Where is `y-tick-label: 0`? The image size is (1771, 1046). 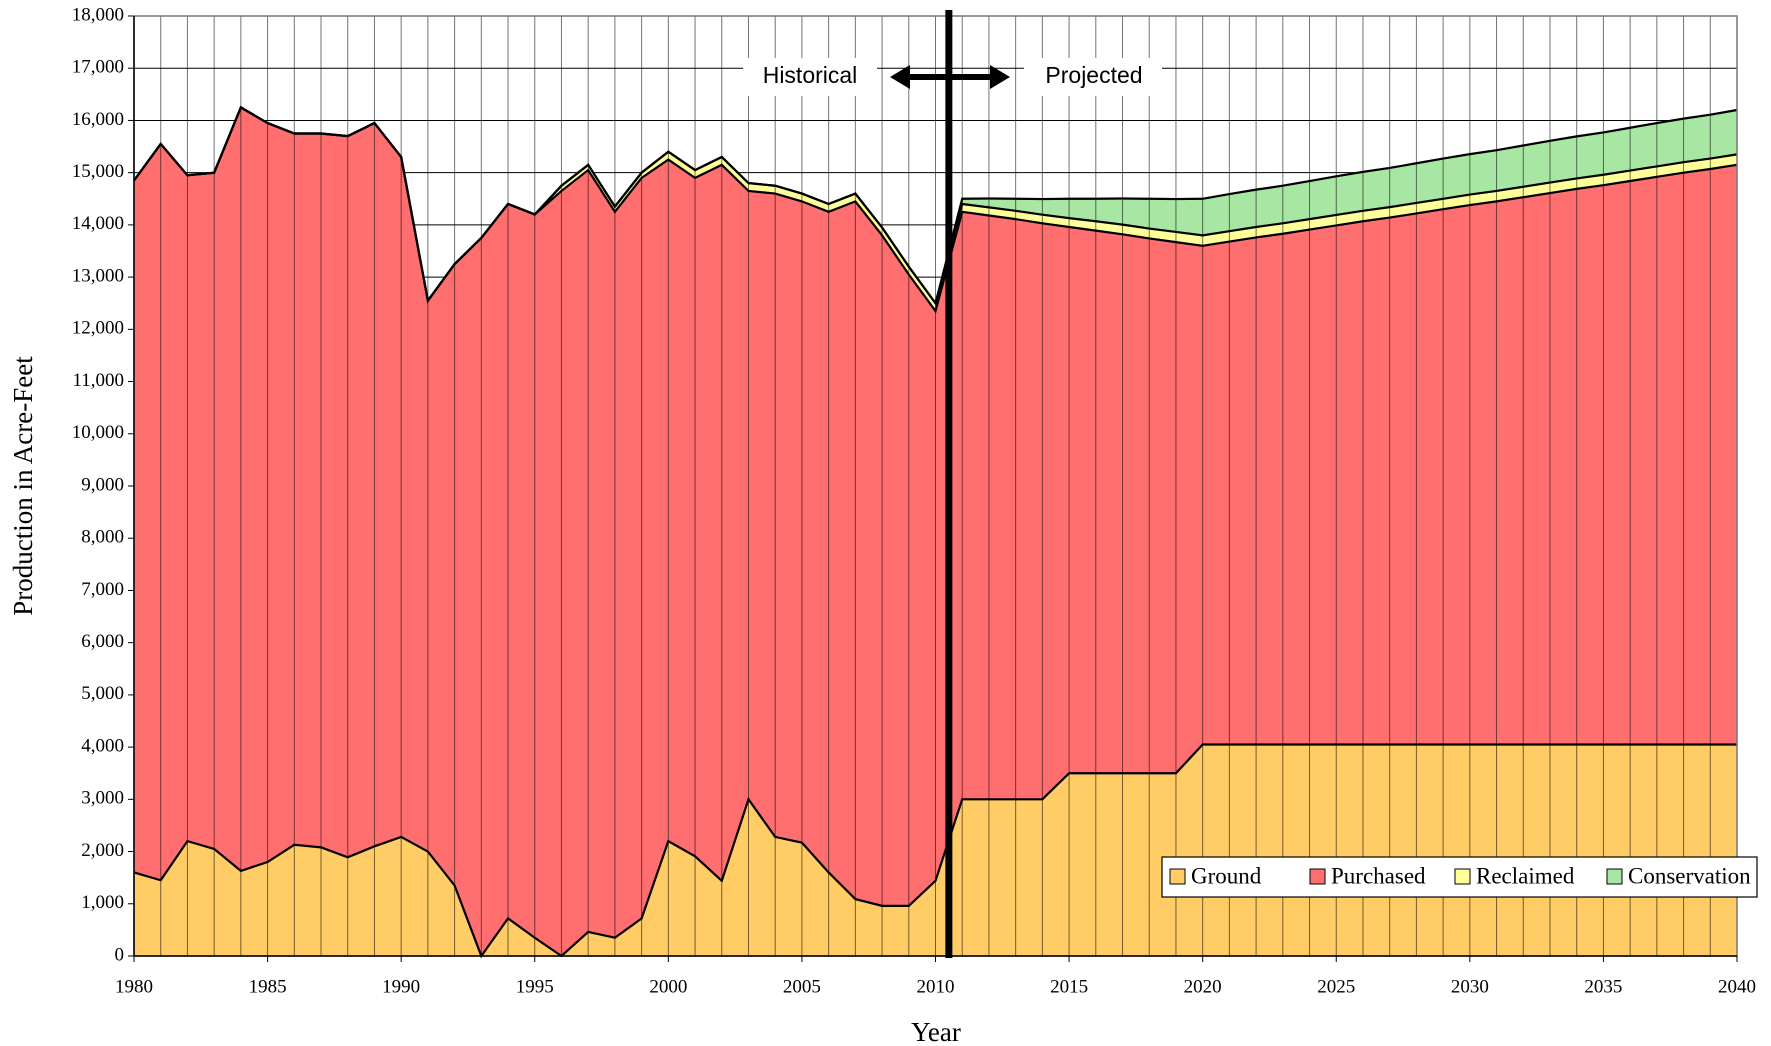 y-tick-label: 0 is located at coordinates (120, 954).